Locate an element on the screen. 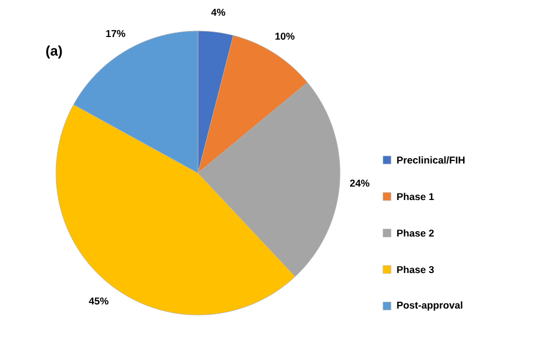 Image resolution: width=540 pixels, height=345 pixels. data-label: 45% is located at coordinates (98, 301).